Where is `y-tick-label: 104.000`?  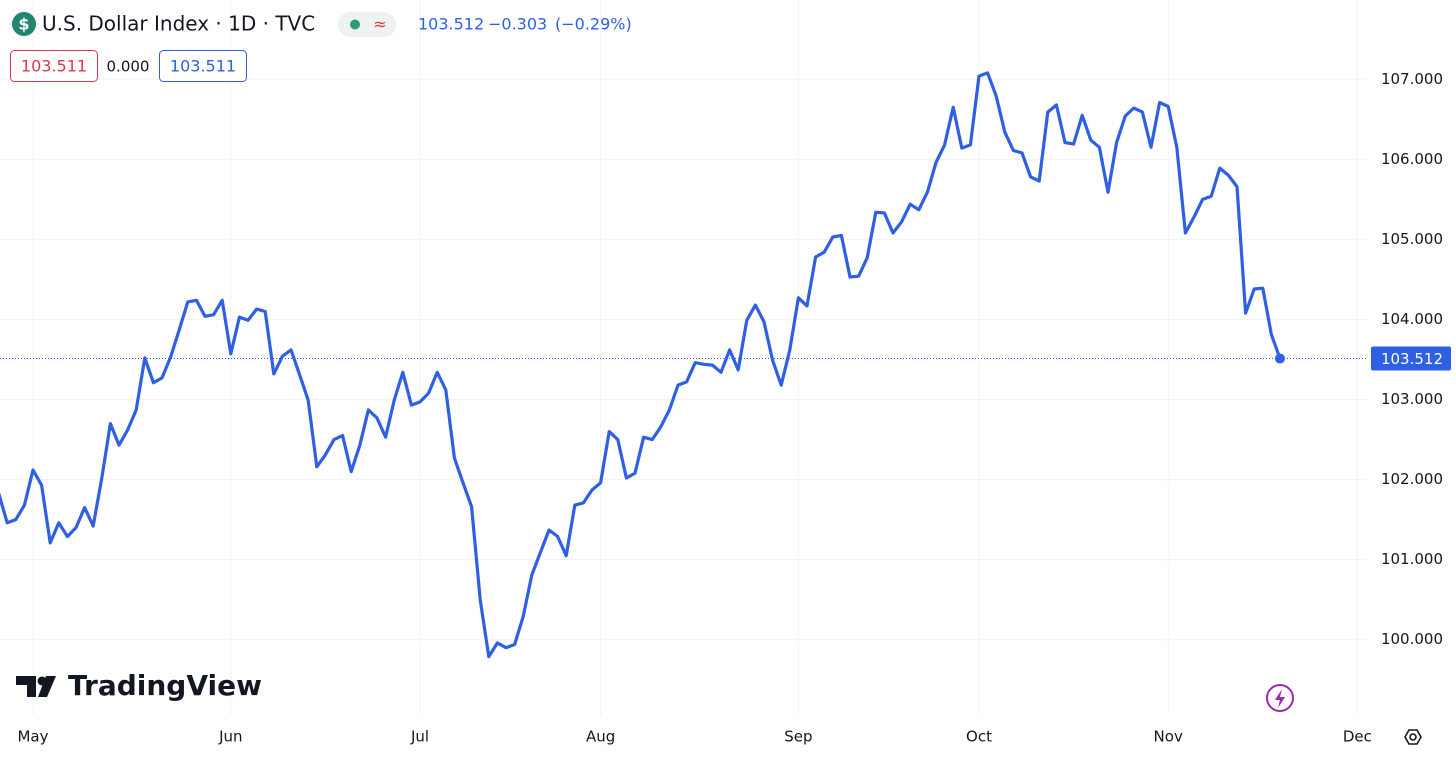 y-tick-label: 104.000 is located at coordinates (1412, 319).